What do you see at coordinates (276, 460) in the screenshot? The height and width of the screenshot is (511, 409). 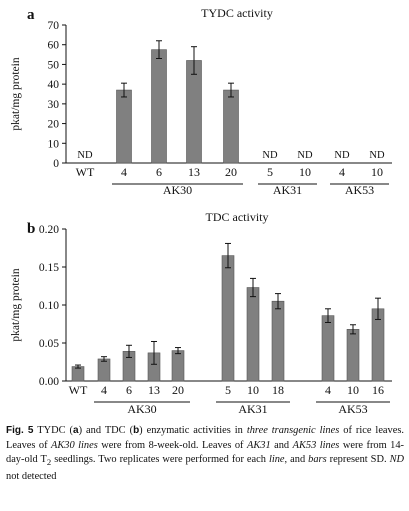 I see `caption-fragment: line` at bounding box center [276, 460].